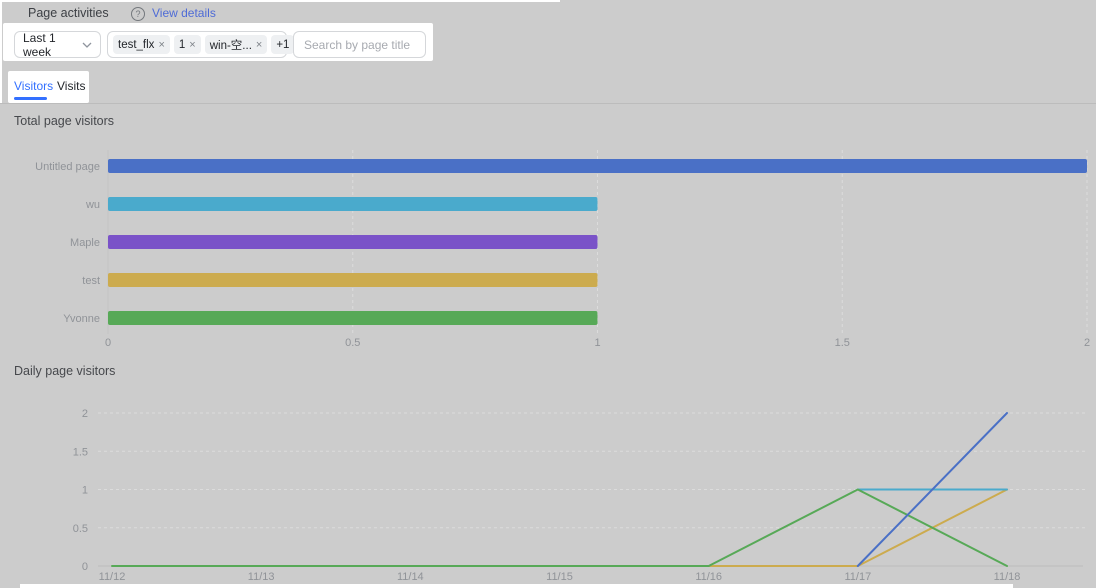 This screenshot has height=588, width=1096. I want to click on line-y-tick-label: 2, so click(85, 414).